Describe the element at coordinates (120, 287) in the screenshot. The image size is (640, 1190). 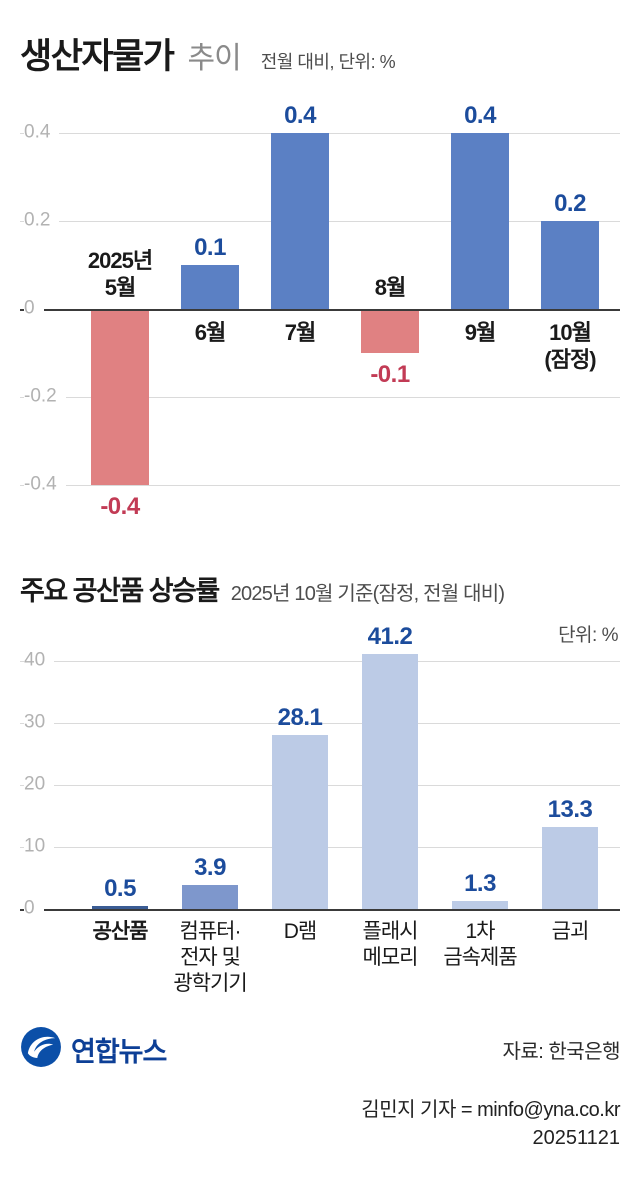
I see `category-line: 5월` at that location.